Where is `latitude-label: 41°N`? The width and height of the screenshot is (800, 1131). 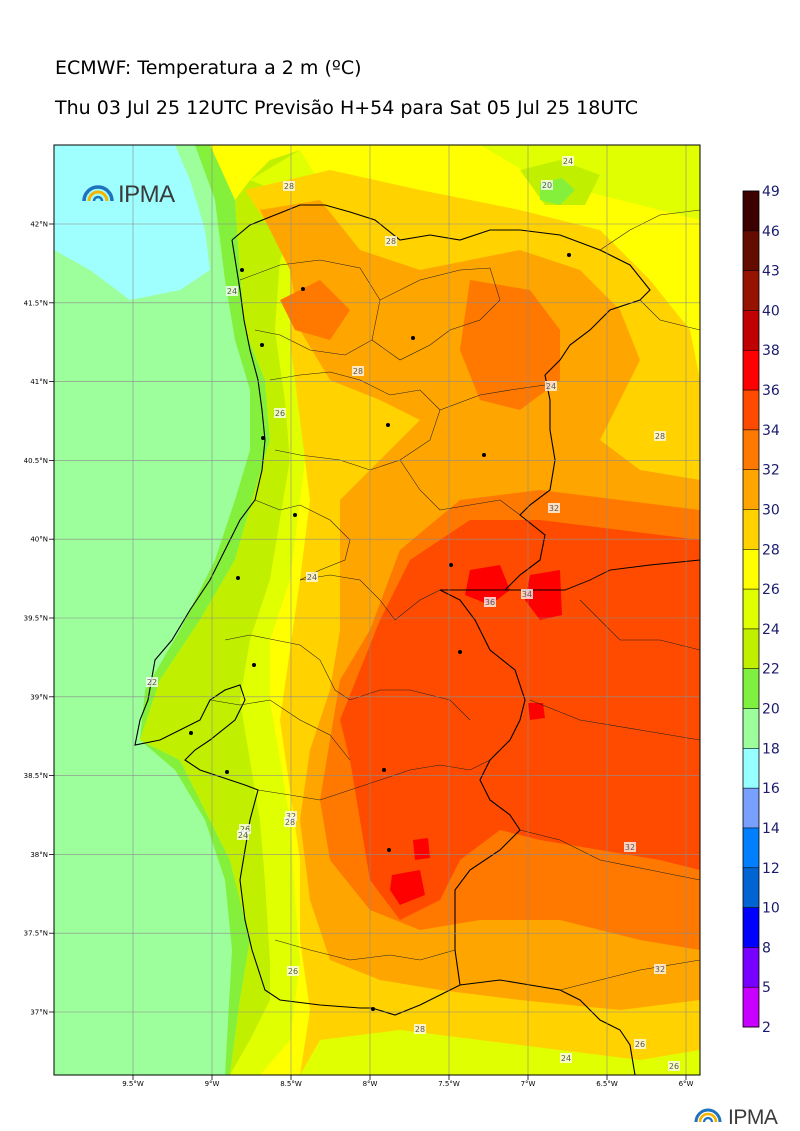
latitude-label: 41°N is located at coordinates (39, 382).